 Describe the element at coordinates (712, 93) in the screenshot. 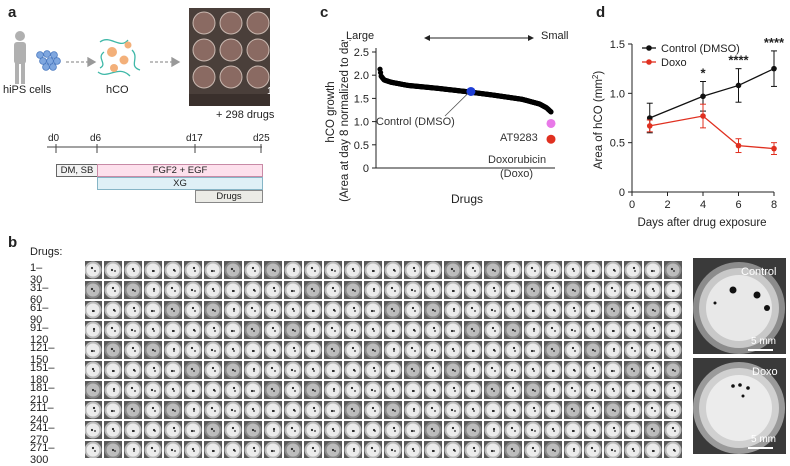

I see `series-line` at that location.